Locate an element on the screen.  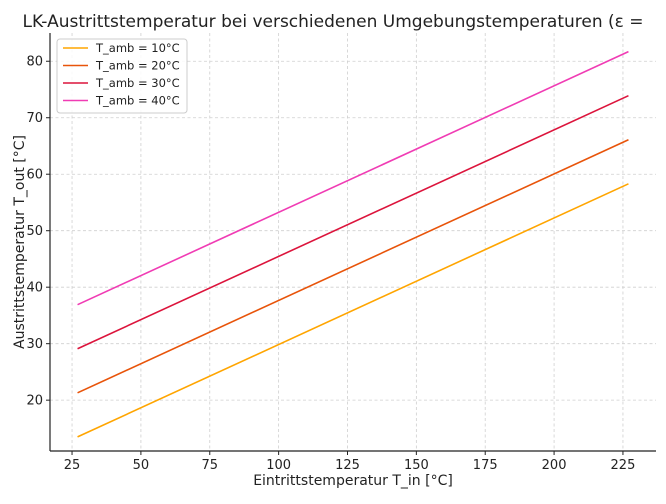
x-ticks: 25 50 75 100 125 150 175 200 225 is located at coordinates (350, 462).